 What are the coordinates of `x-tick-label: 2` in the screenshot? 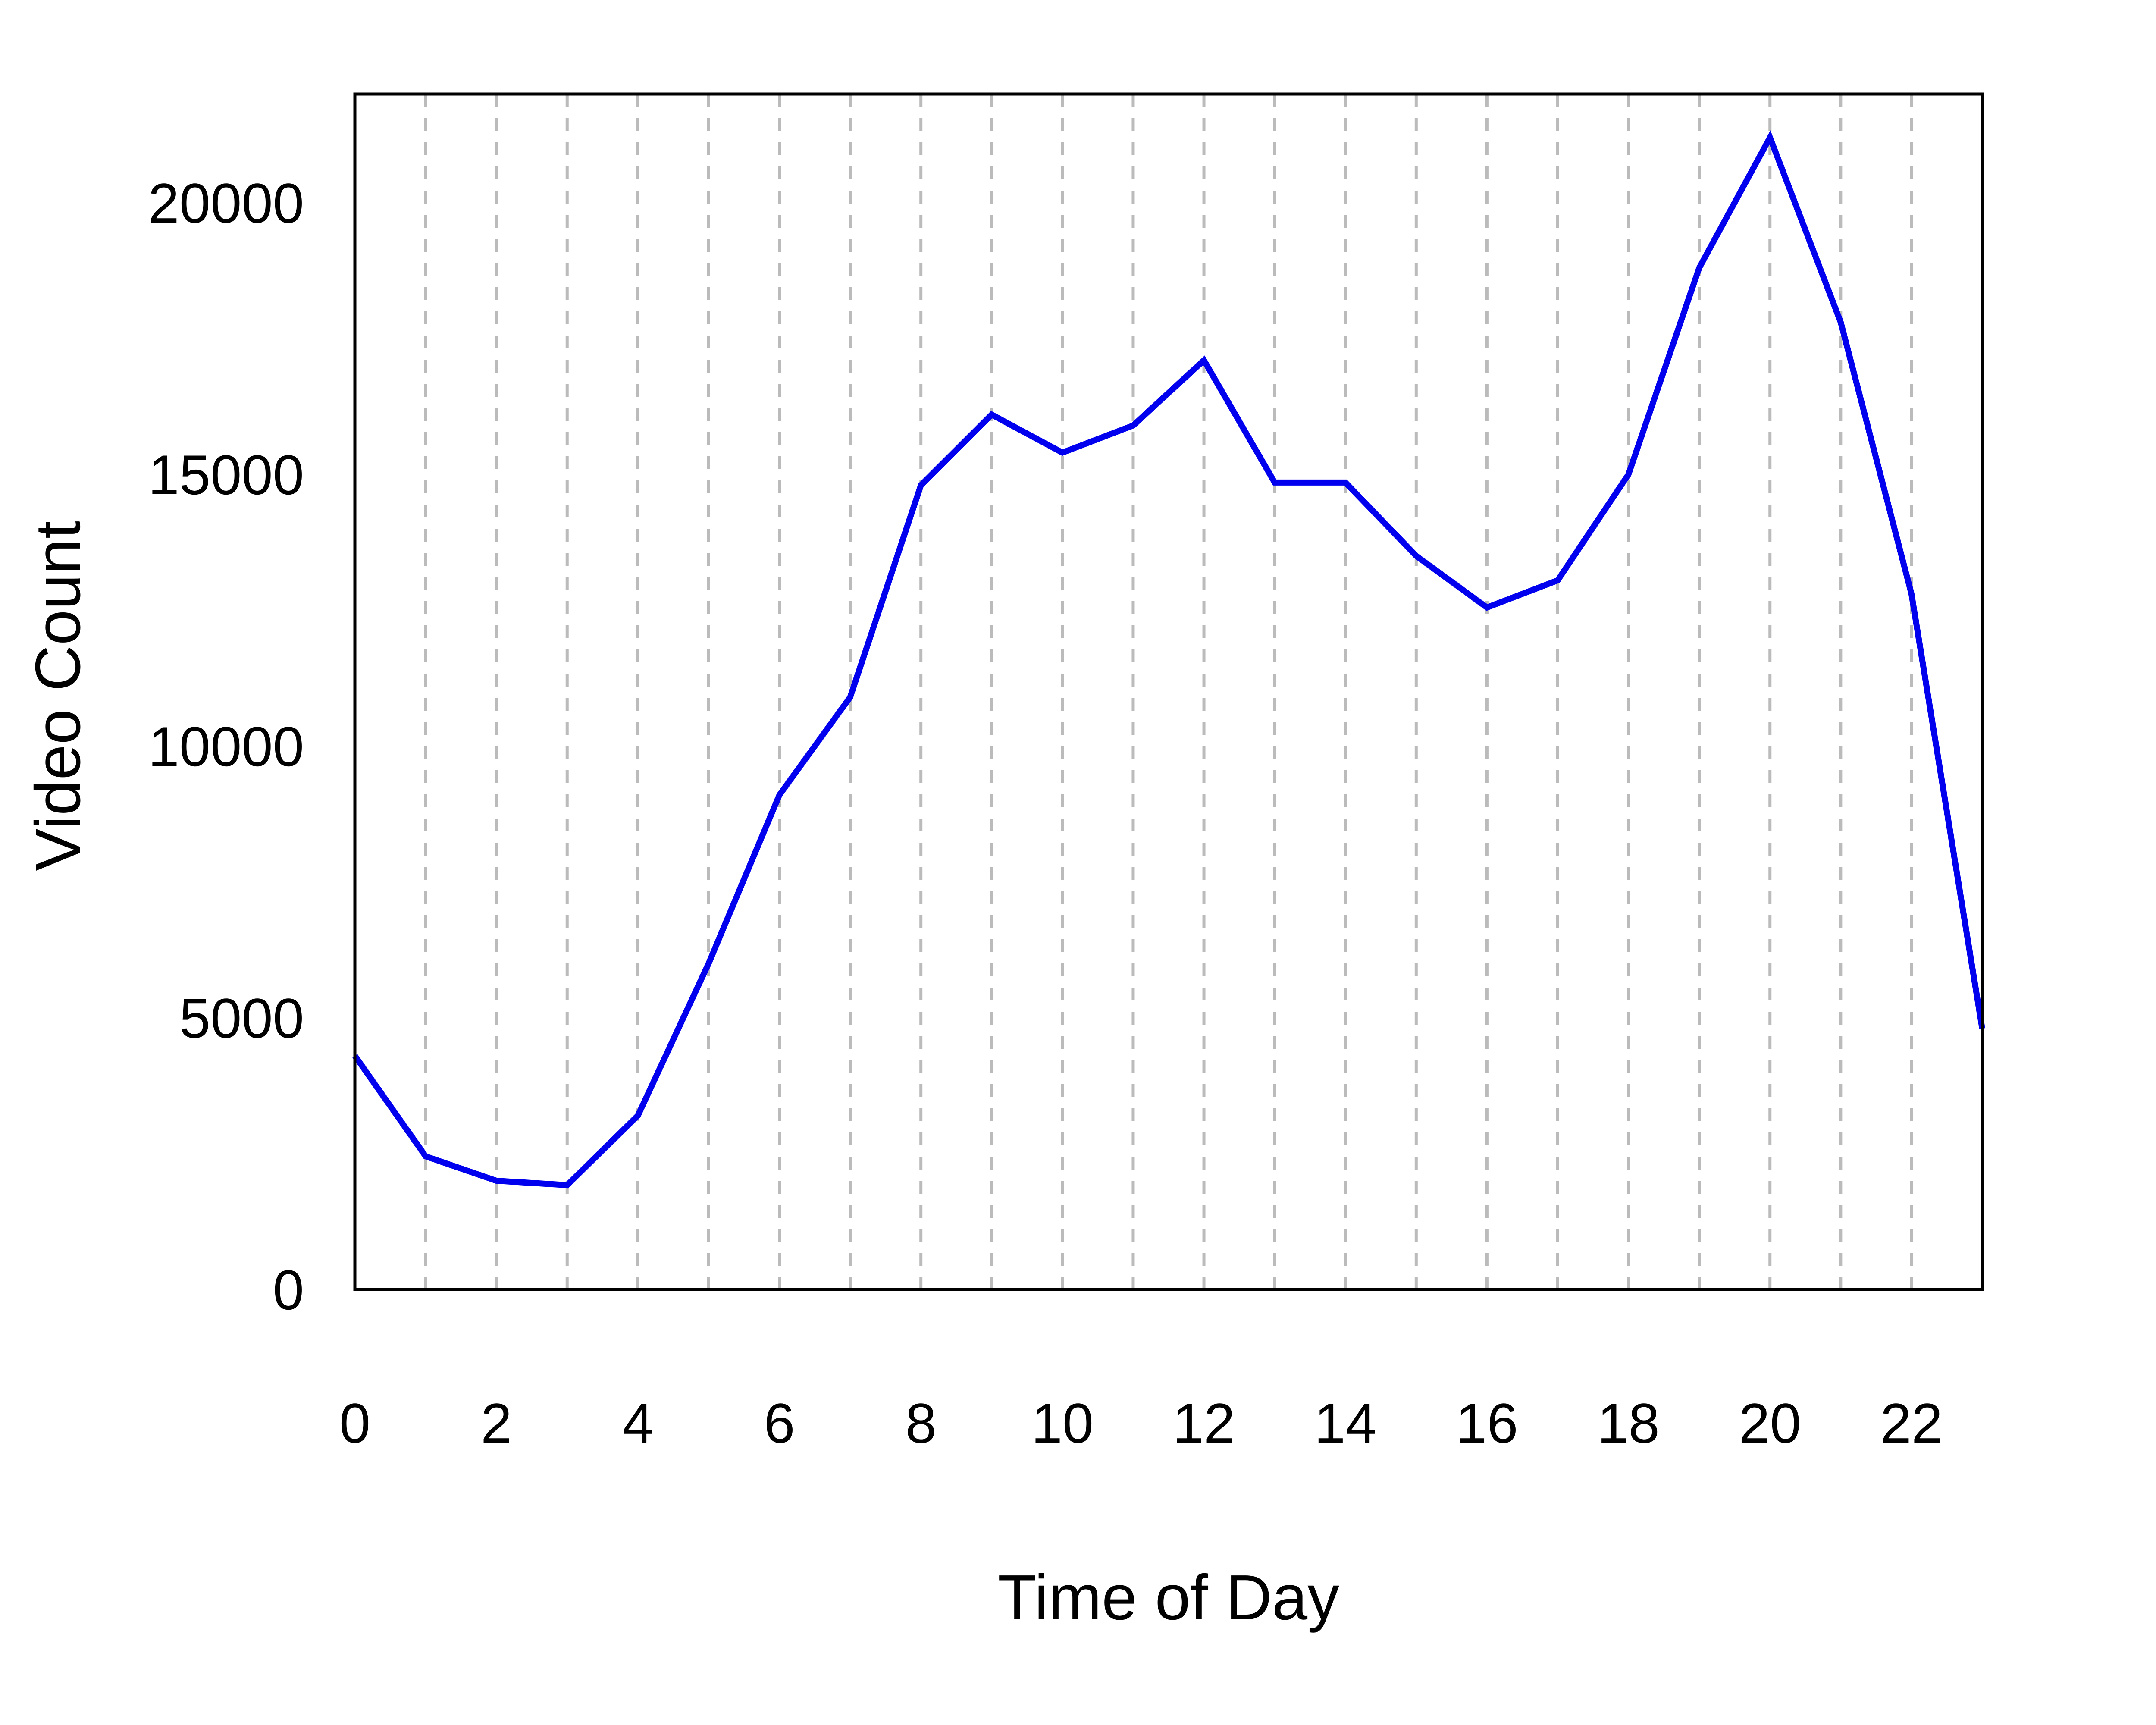 It's located at (496, 1424).